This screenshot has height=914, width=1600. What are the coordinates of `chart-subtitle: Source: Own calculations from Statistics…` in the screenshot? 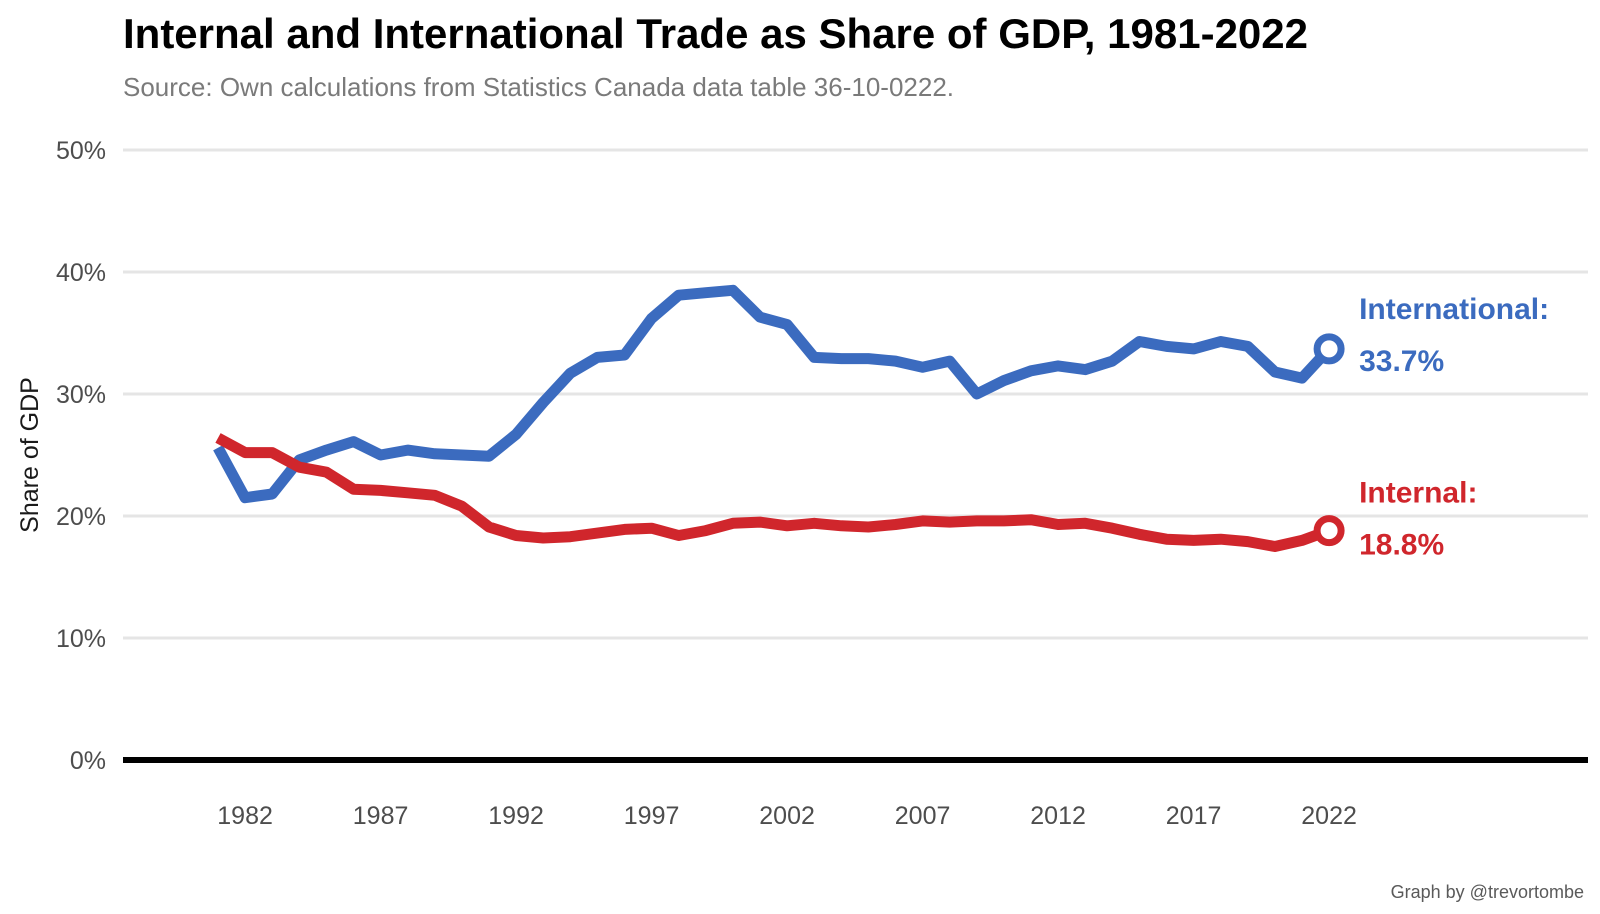 It's located at (538, 87).